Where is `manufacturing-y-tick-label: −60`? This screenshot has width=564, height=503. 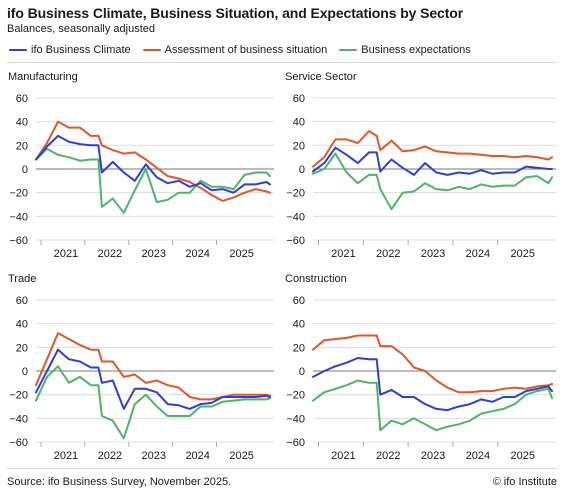 manufacturing-y-tick-label: −60 is located at coordinates (18, 241).